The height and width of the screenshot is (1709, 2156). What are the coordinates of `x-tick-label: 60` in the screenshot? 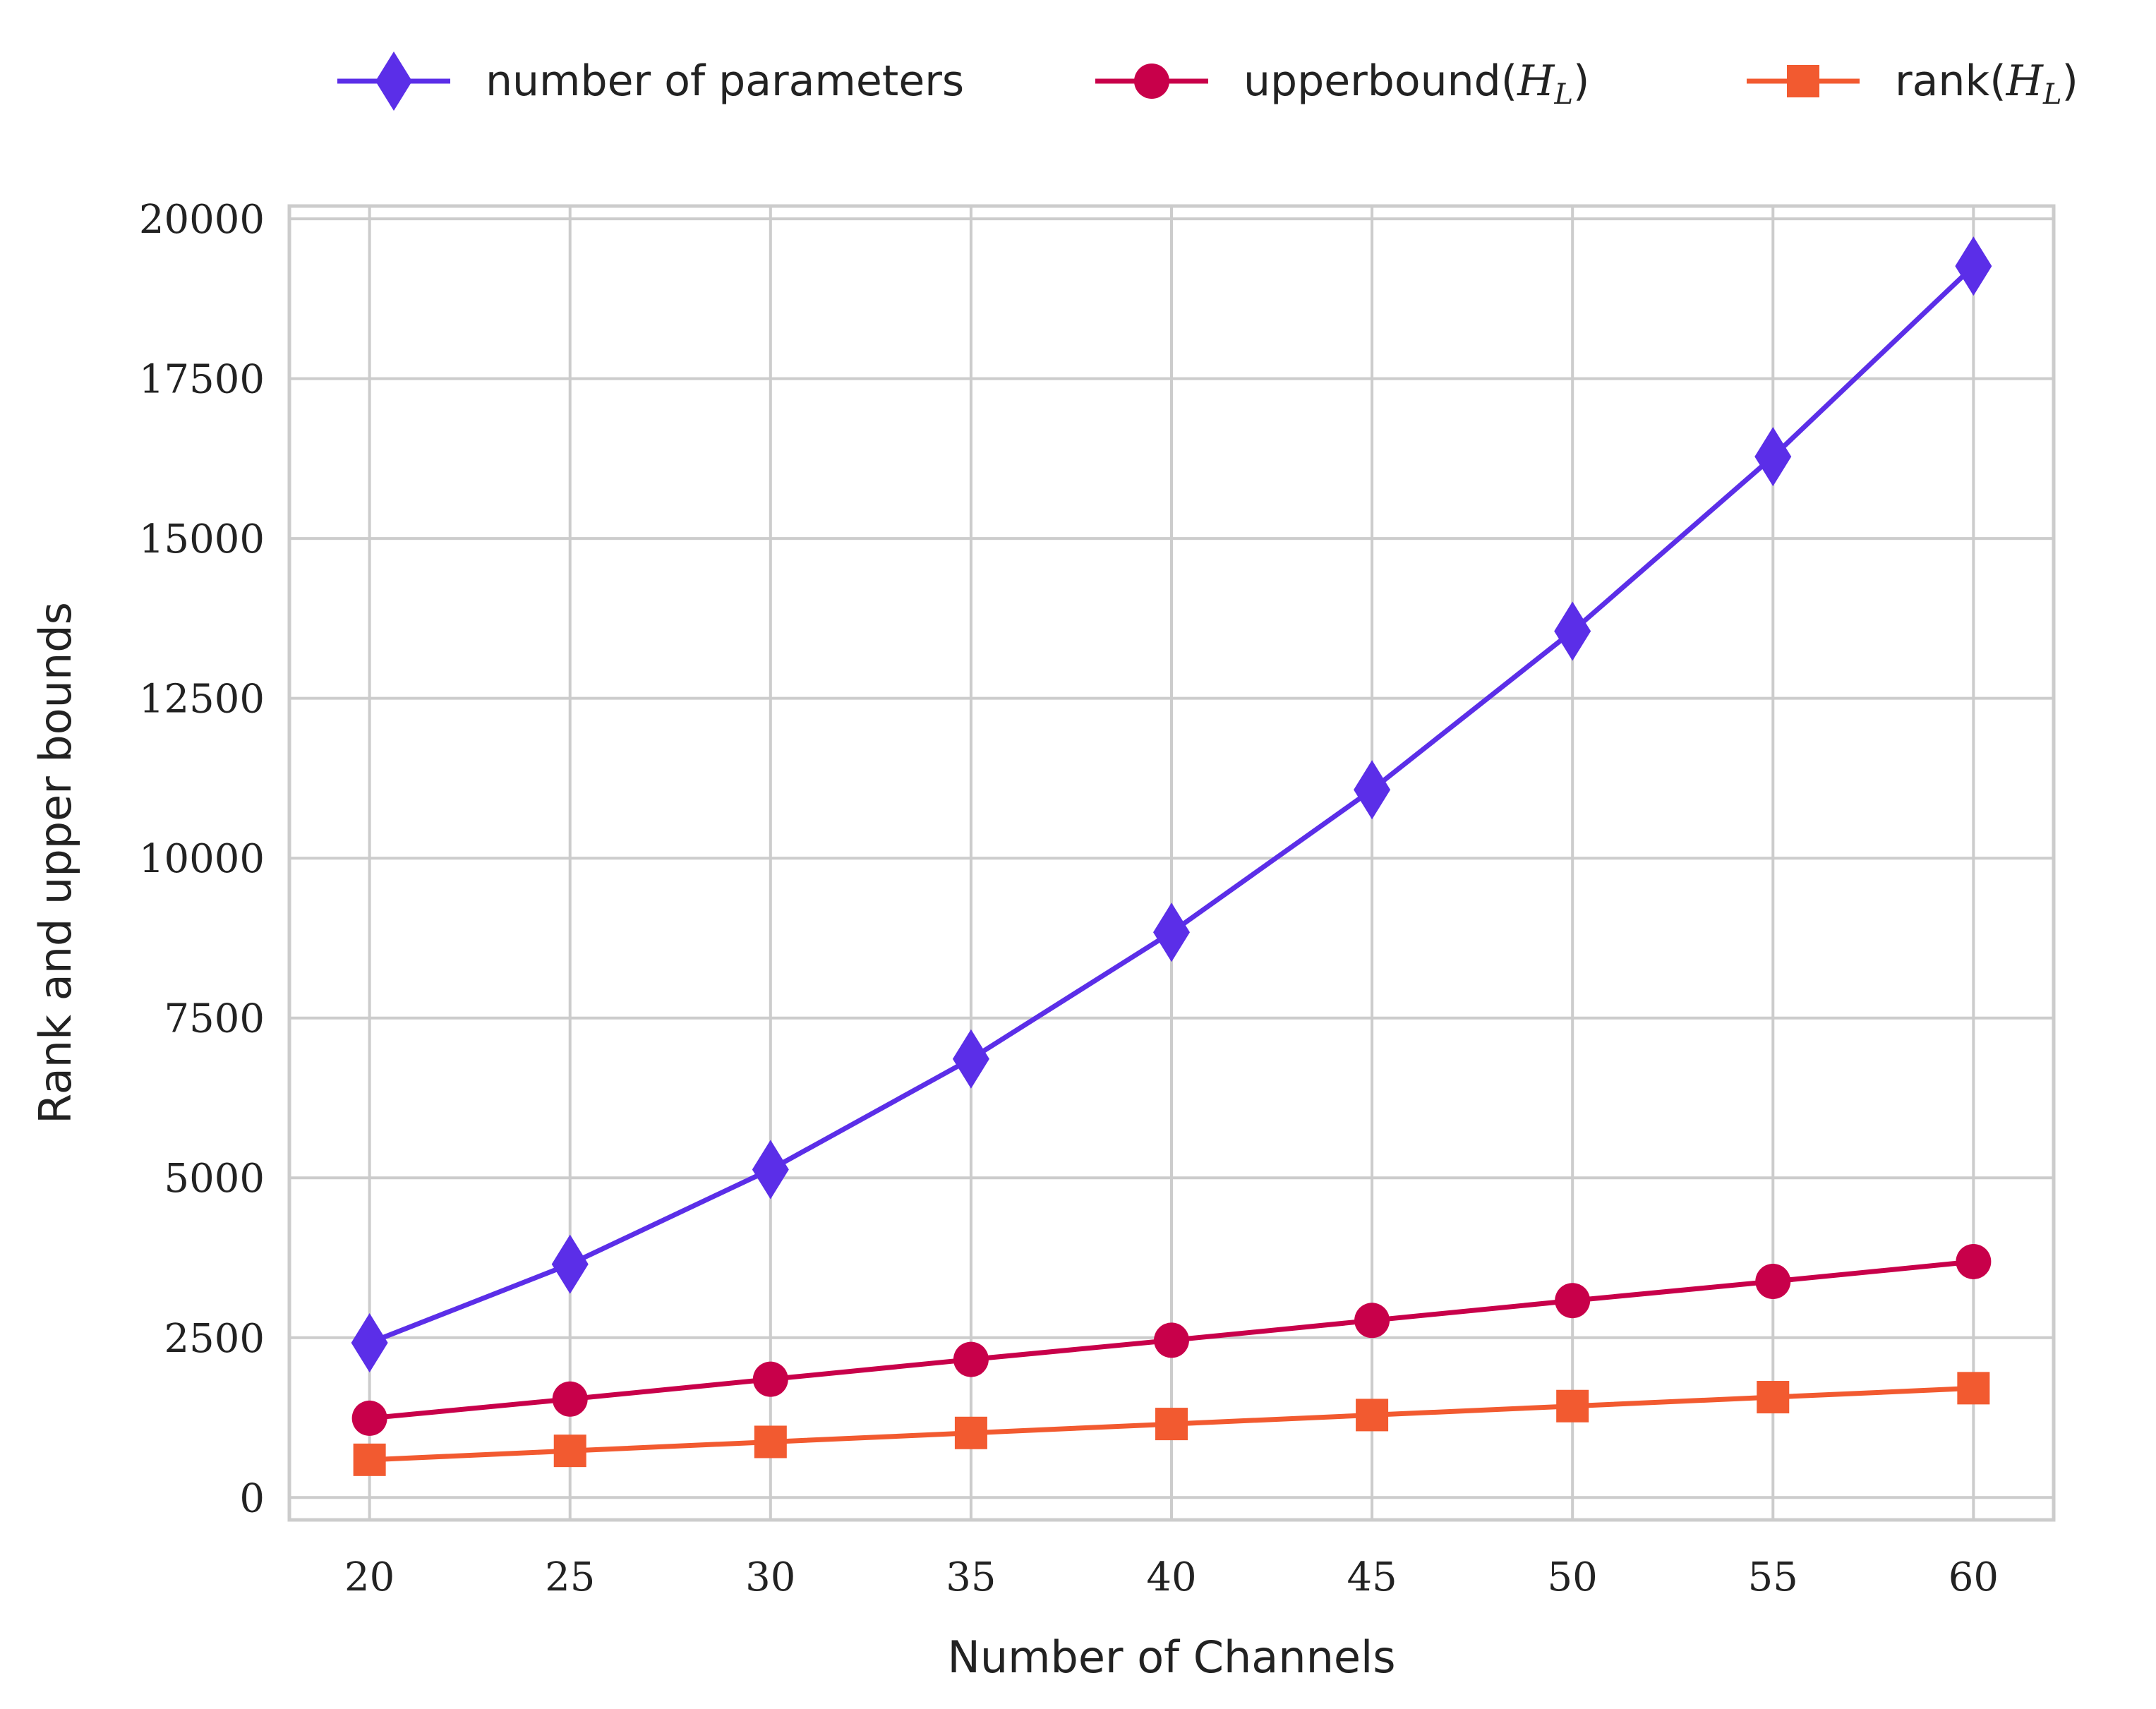 It's located at (1974, 1577).